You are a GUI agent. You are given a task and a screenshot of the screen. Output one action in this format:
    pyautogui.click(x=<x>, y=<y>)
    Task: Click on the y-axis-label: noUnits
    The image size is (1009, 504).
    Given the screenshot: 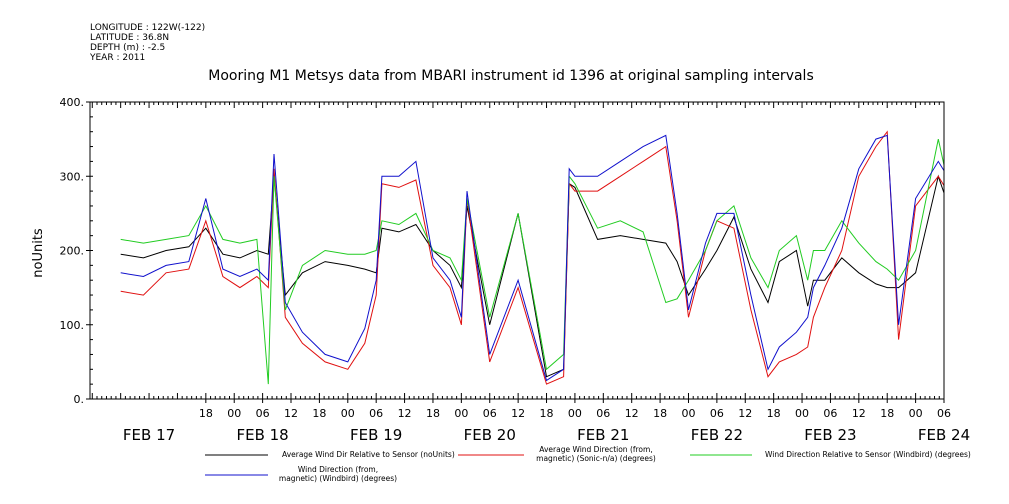 What is the action you would take?
    pyautogui.click(x=38, y=253)
    